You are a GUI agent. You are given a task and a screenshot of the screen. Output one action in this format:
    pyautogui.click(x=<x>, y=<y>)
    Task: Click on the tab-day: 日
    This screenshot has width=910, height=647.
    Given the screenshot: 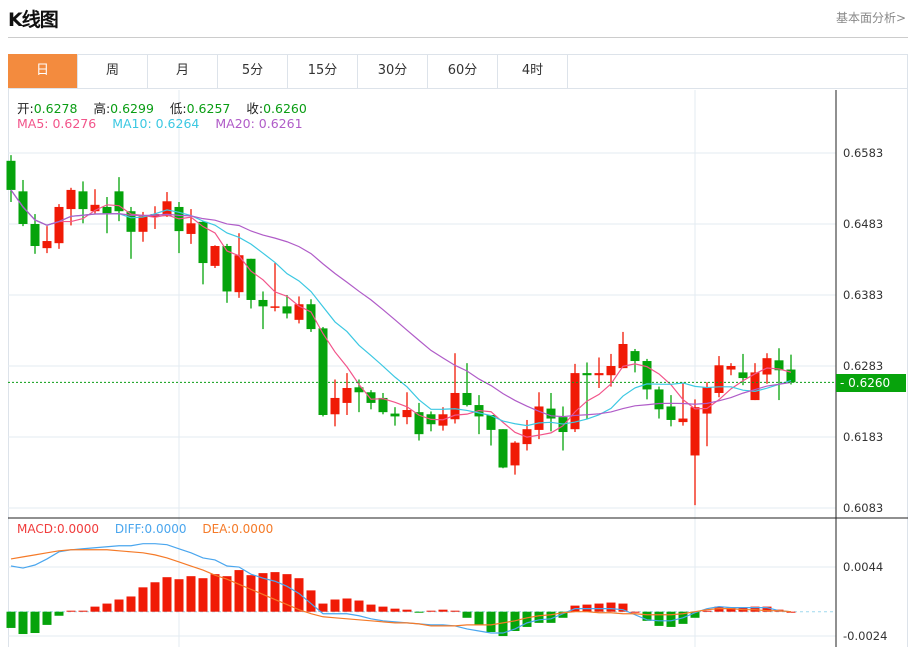 What is the action you would take?
    pyautogui.click(x=43, y=71)
    